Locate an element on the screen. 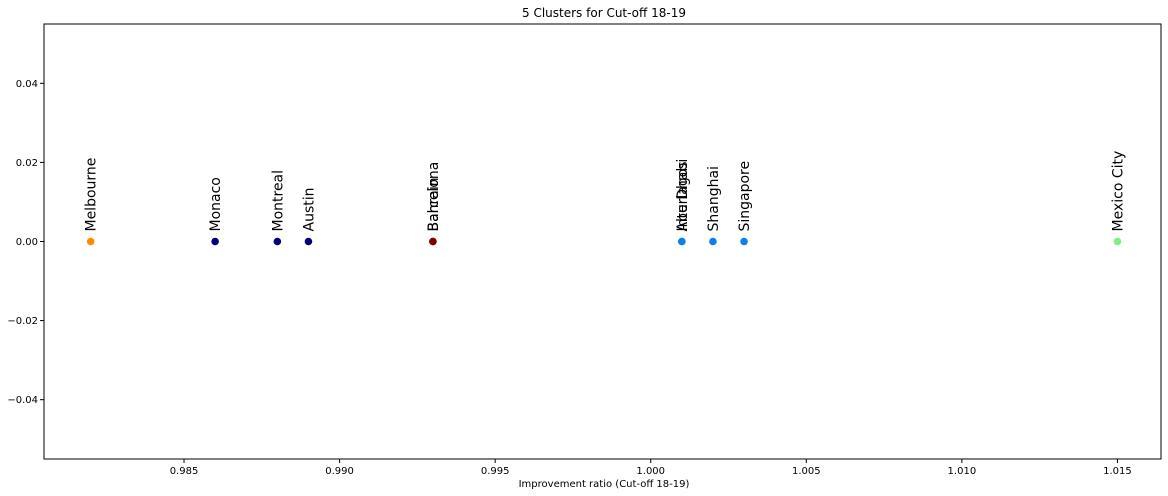  y-tick-label: 0.00 is located at coordinates (27, 242).